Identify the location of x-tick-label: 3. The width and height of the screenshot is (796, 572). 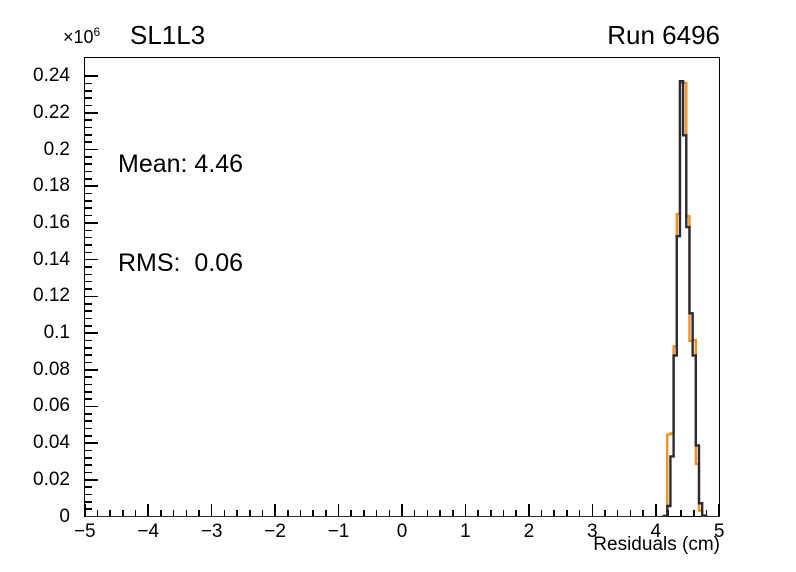
(592, 531).